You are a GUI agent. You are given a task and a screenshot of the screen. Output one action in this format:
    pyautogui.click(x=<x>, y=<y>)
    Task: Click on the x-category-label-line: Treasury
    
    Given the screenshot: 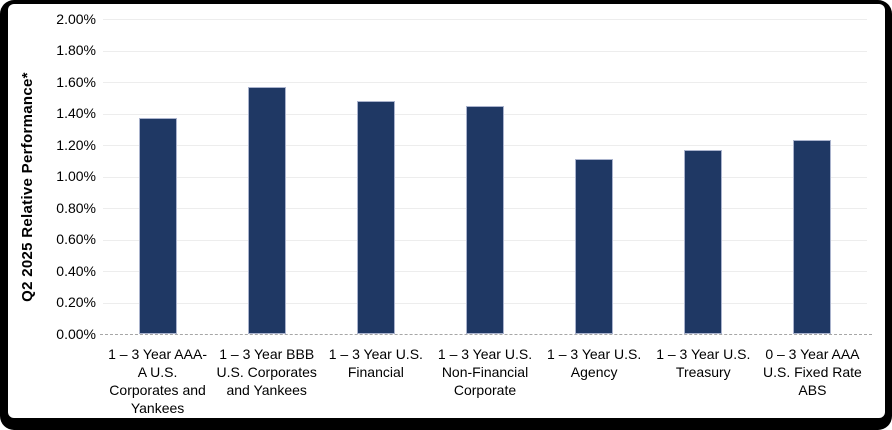 What is the action you would take?
    pyautogui.click(x=703, y=372)
    